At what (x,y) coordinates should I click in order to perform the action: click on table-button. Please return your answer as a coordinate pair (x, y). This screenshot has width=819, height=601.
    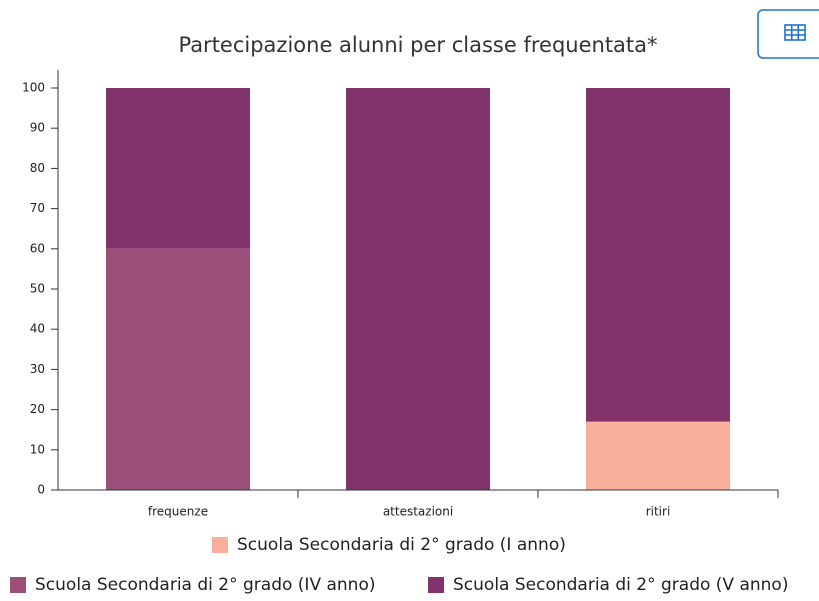
    Looking at the image, I should click on (788, 34).